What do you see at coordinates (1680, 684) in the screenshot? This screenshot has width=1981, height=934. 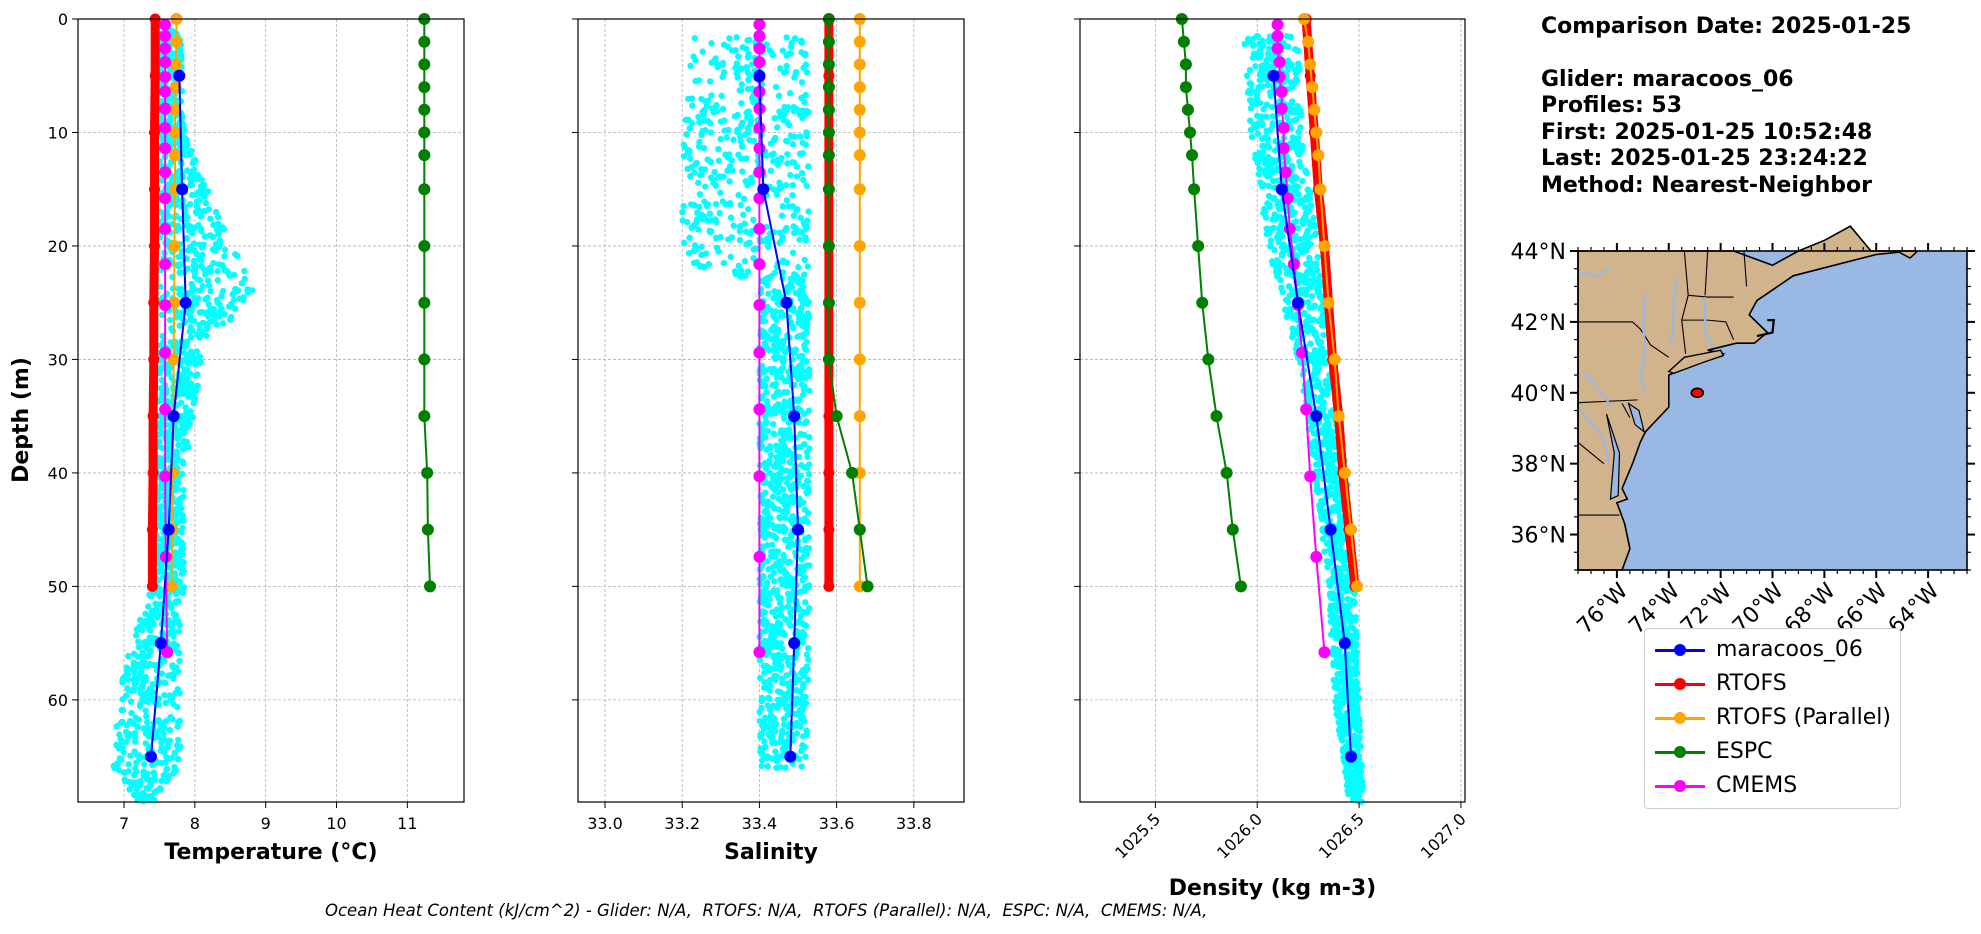 I see `legend-marker` at bounding box center [1680, 684].